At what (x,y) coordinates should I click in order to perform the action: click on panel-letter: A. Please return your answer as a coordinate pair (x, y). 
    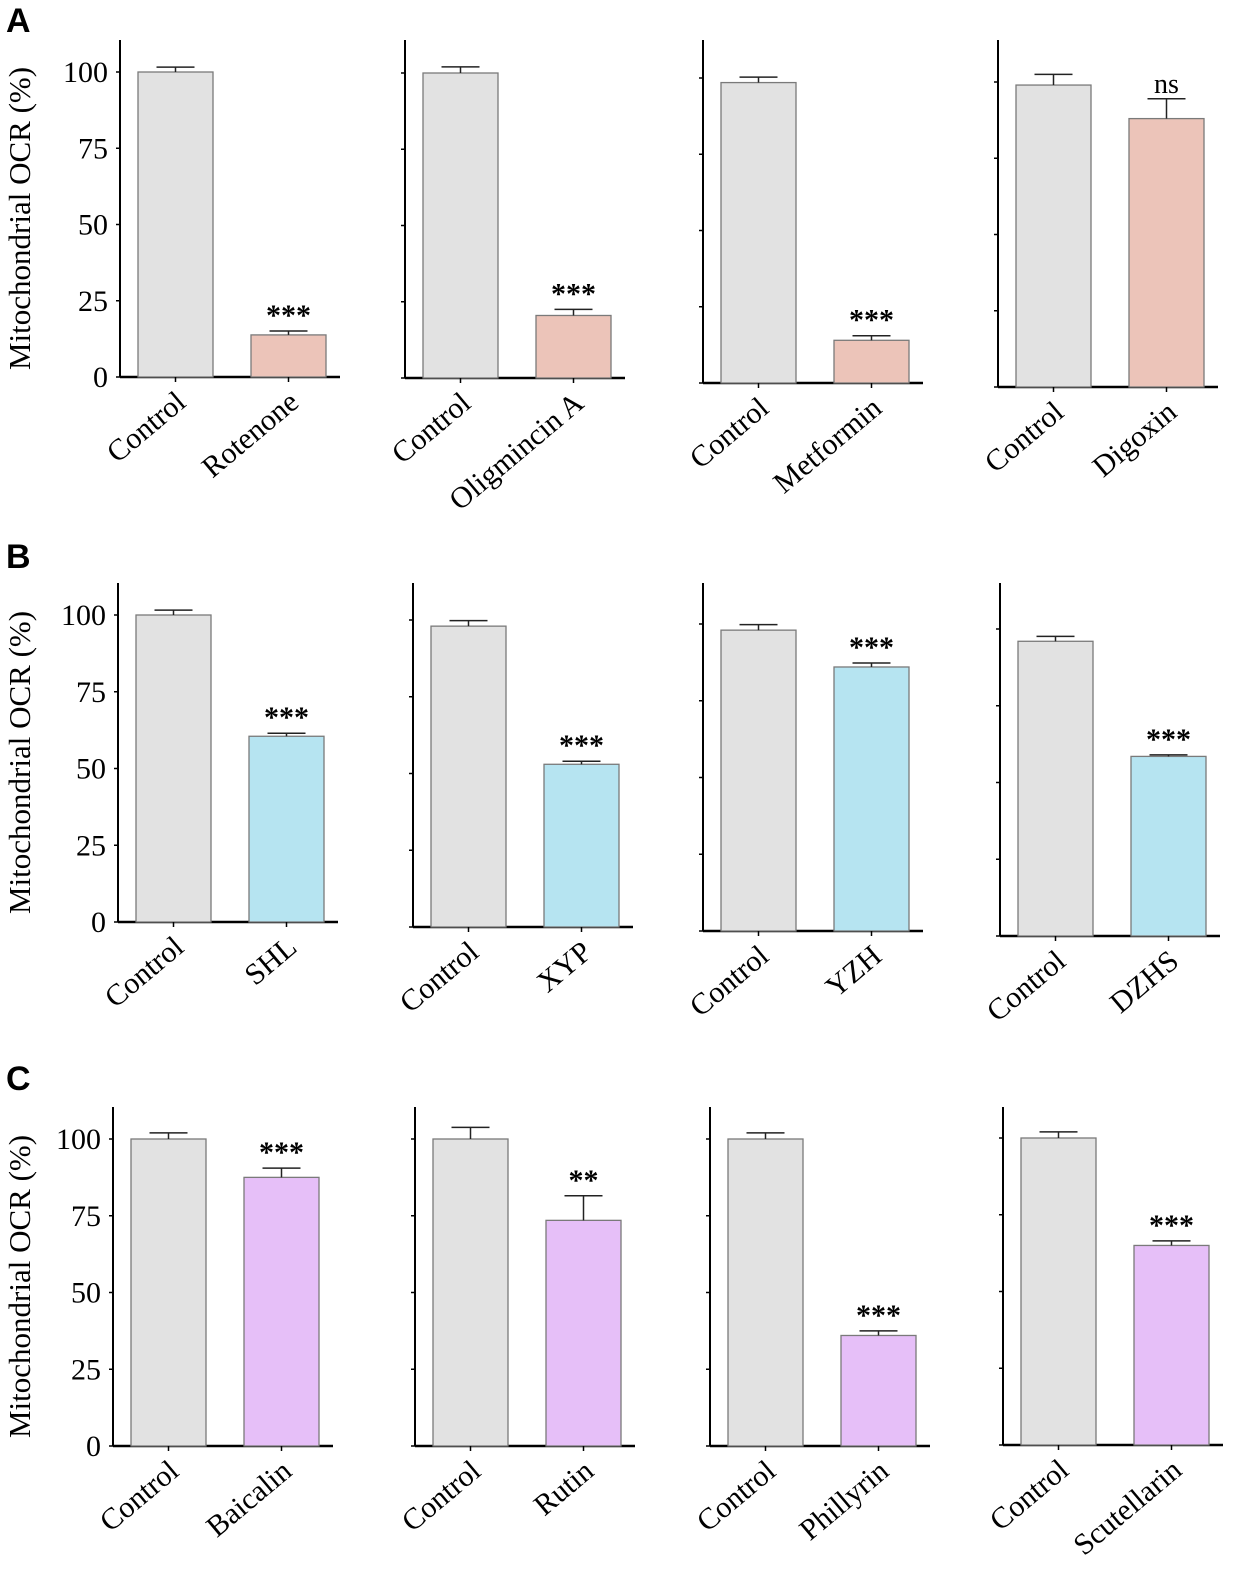
    Looking at the image, I should click on (18, 21).